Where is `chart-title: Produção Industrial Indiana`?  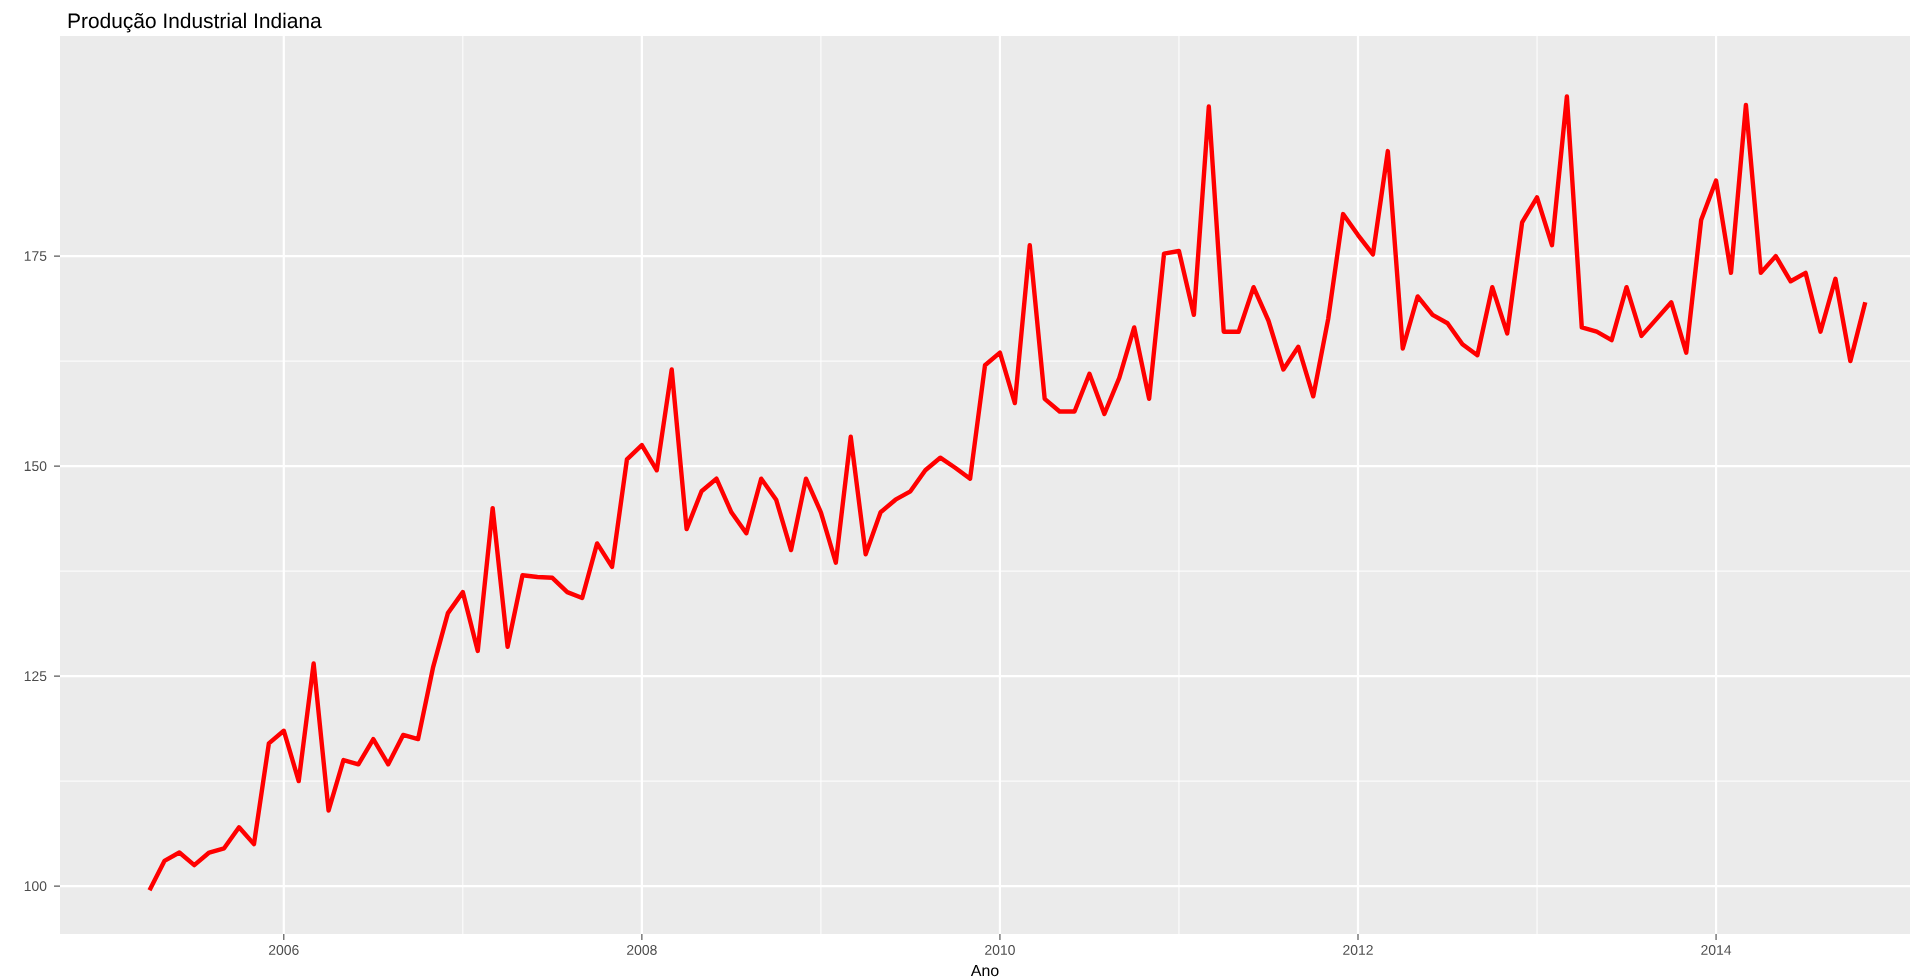 chart-title: Produção Industrial Indiana is located at coordinates (195, 22).